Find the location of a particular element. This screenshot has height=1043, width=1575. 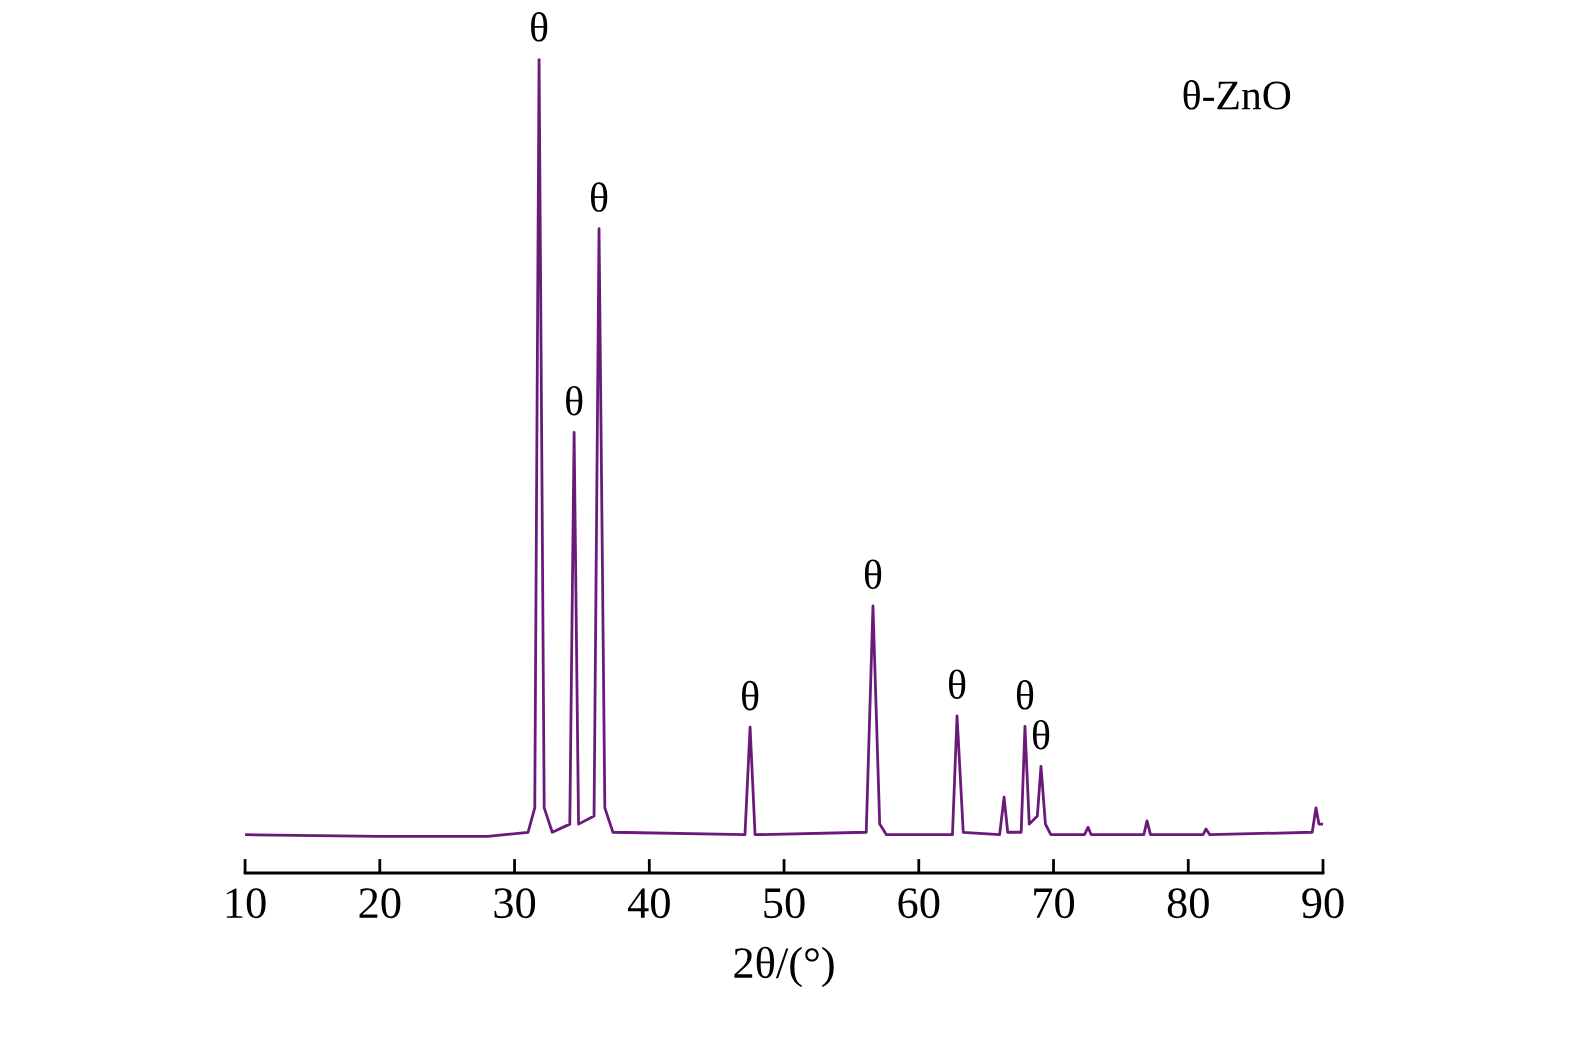

x-tick-label: 90 is located at coordinates (1323, 903).